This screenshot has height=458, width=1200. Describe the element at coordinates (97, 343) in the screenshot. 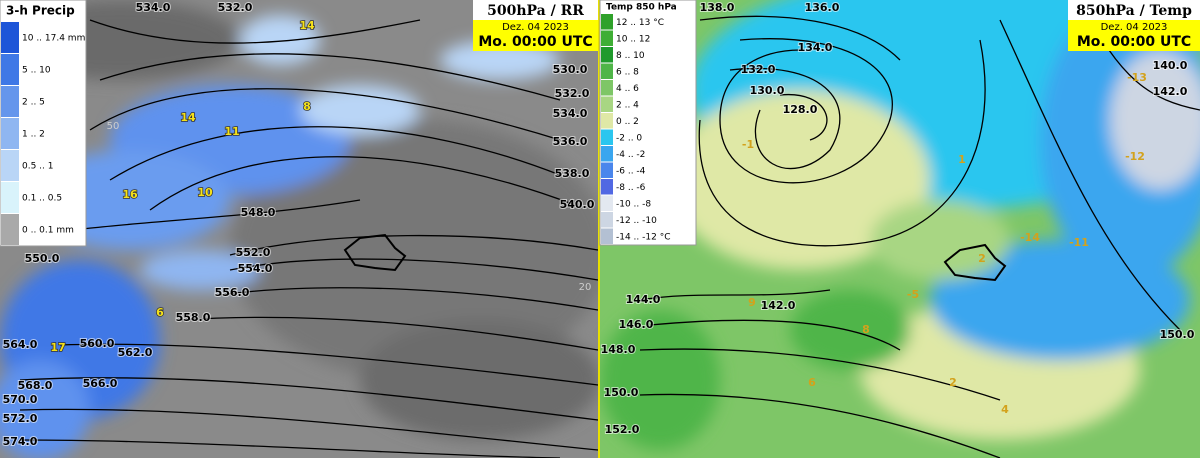

I see `contour-label: 560.0` at that location.